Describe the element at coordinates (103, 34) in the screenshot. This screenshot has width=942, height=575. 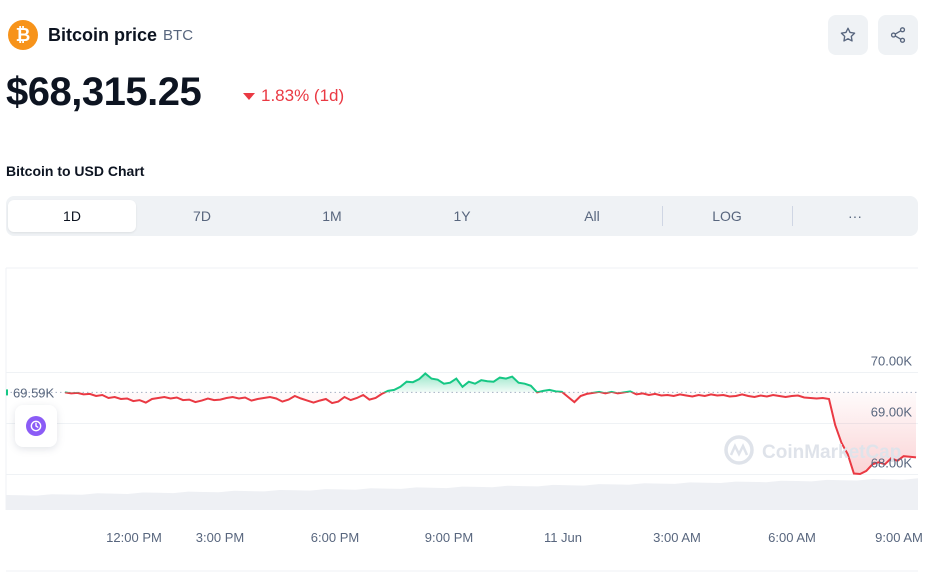
I see `coin-name: Bitcoin price` at that location.